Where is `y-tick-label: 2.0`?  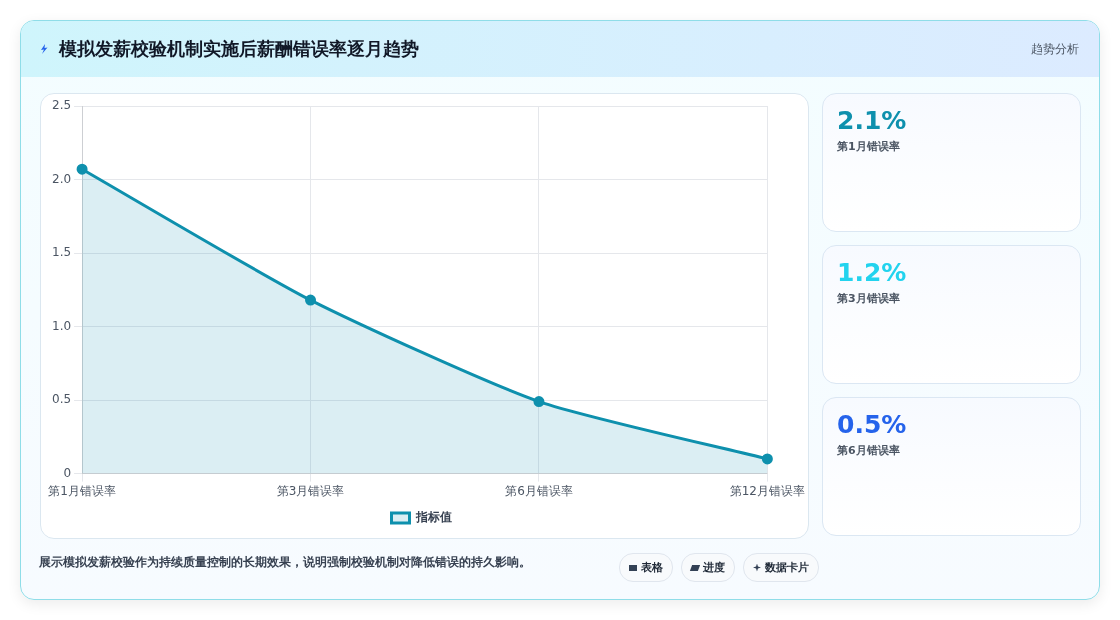
y-tick-label: 2.0 is located at coordinates (61, 178).